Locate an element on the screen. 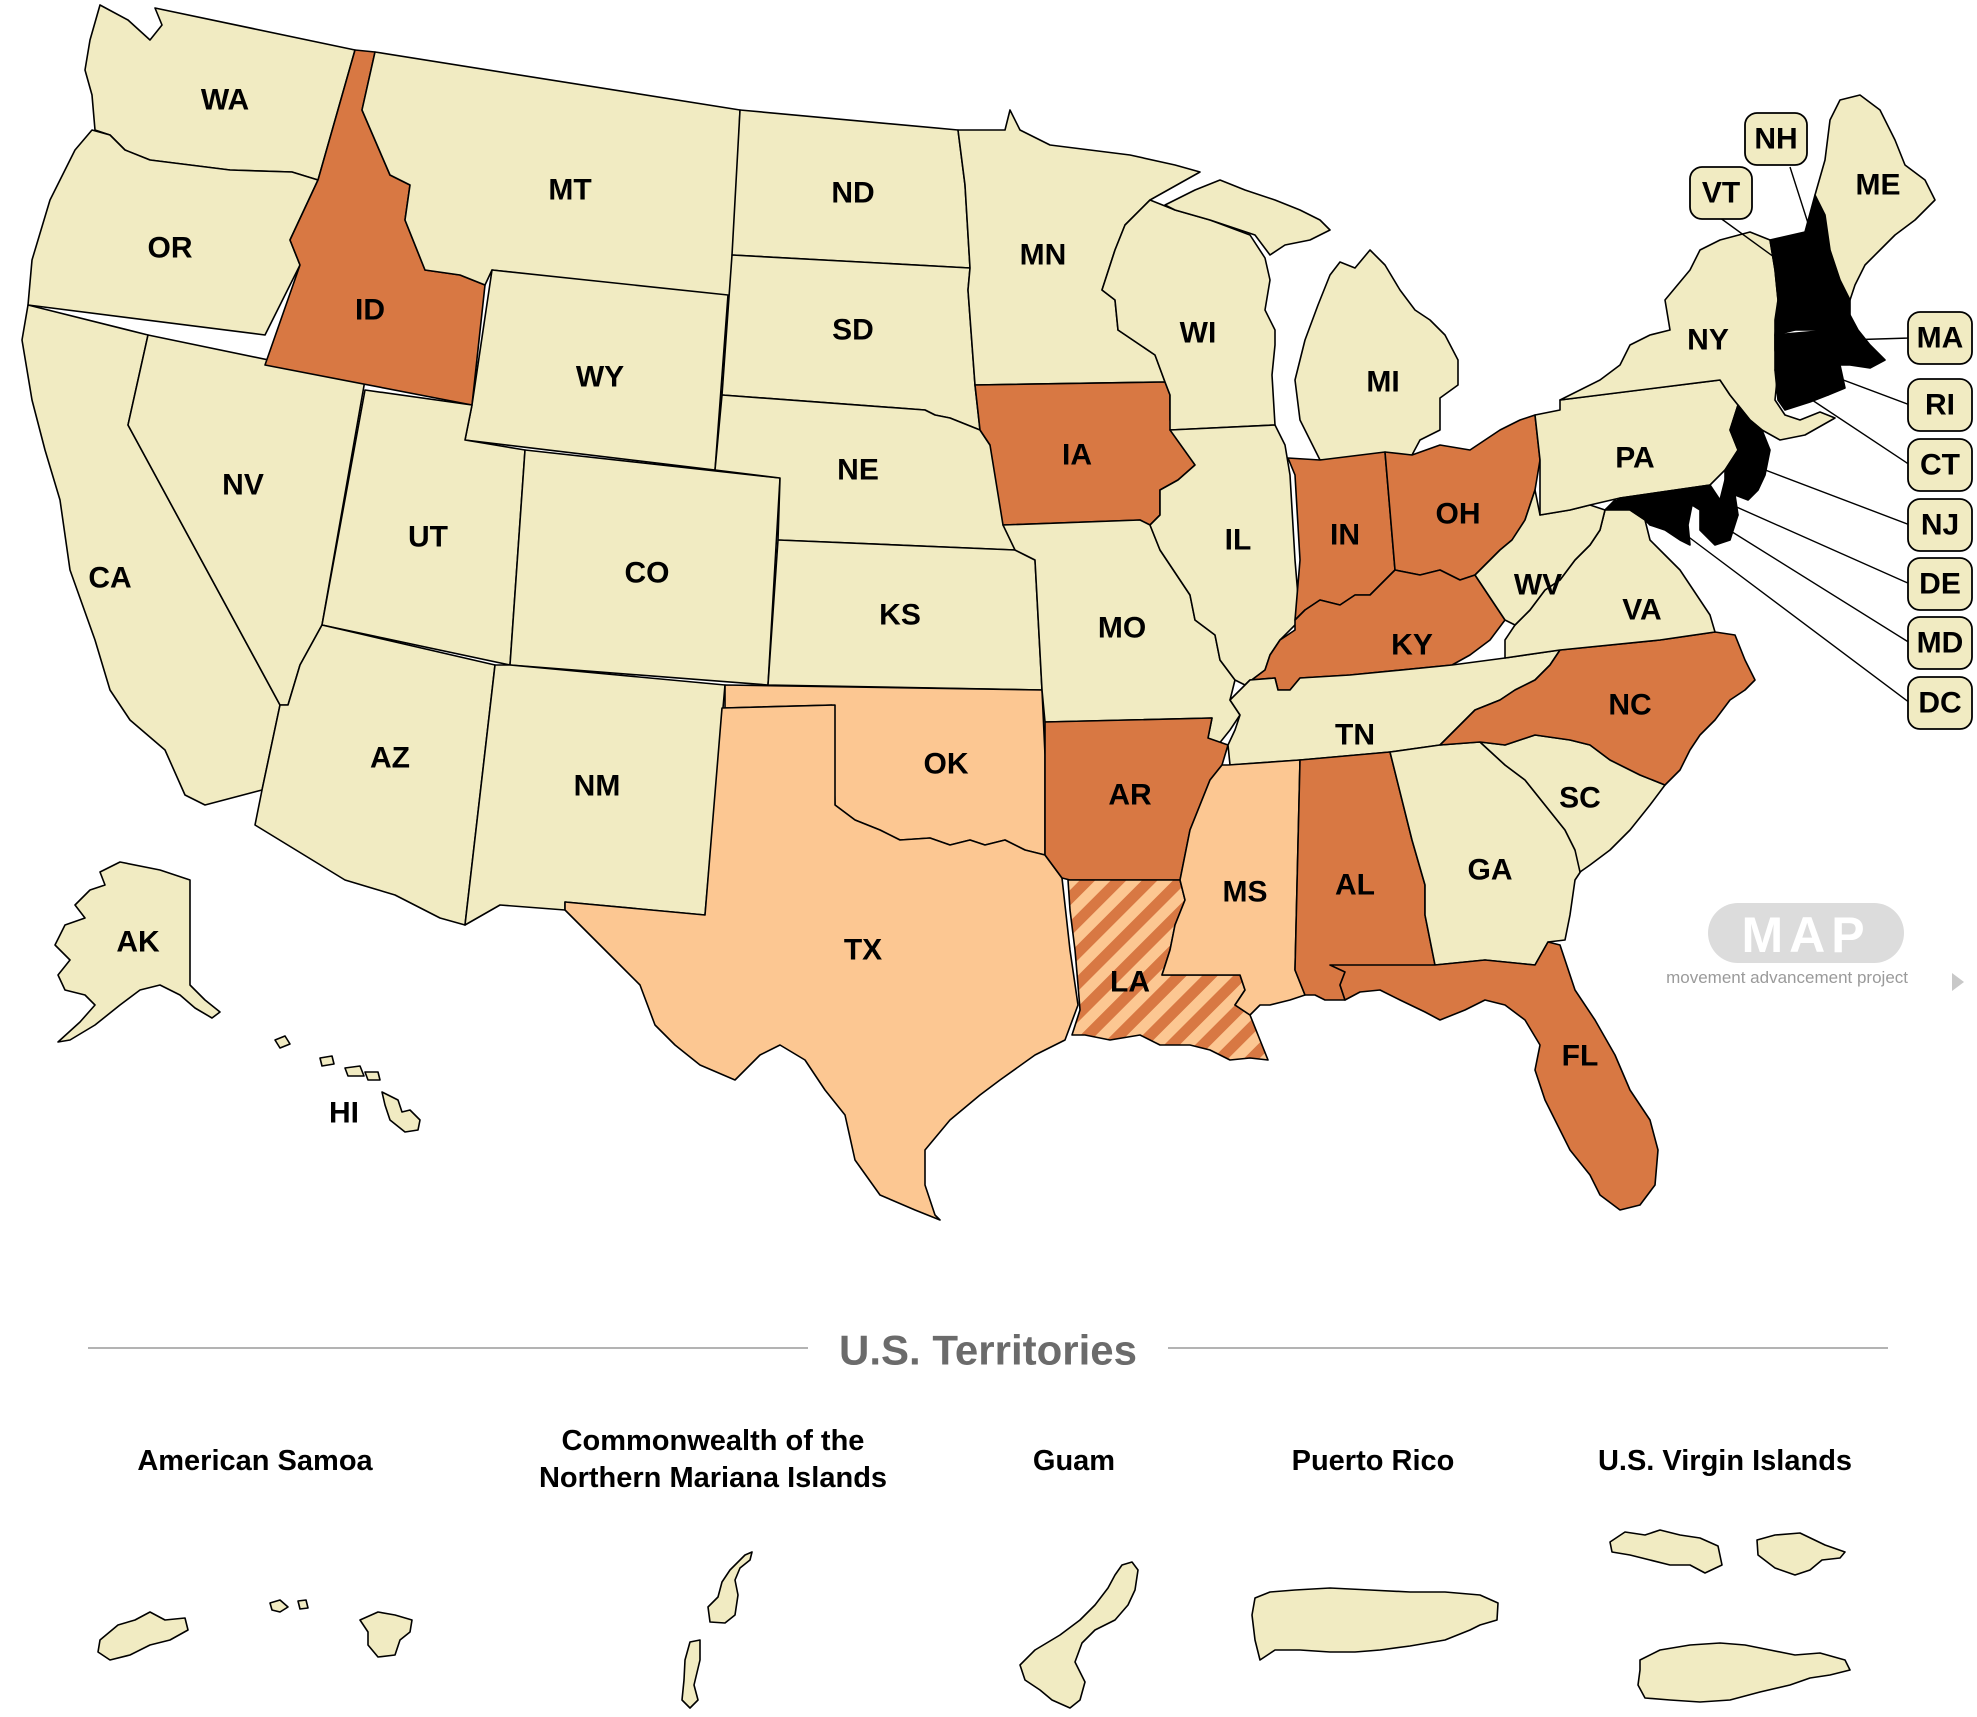 The height and width of the screenshot is (1717, 1977). callout-de: DE is located at coordinates (1940, 584).